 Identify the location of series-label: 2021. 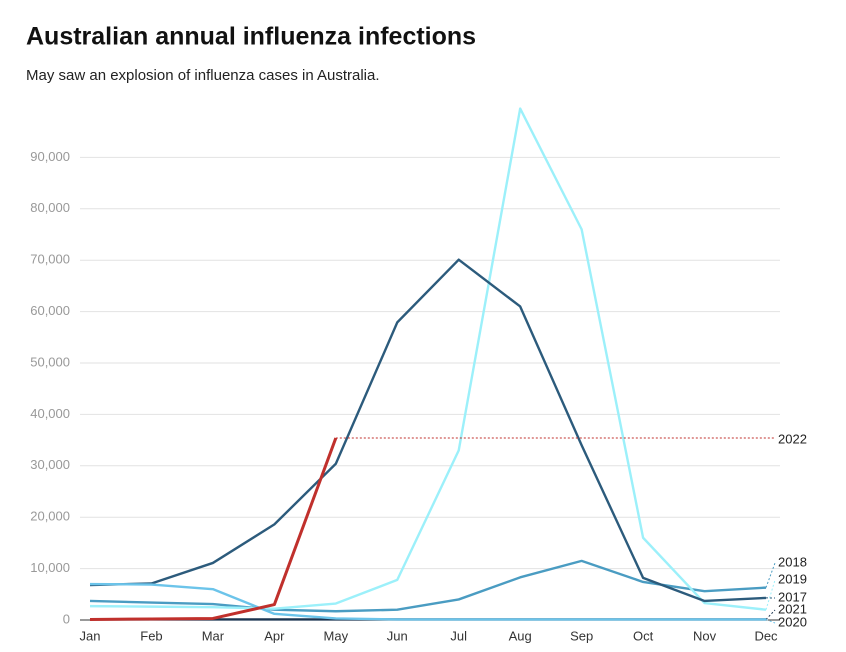
(792, 608).